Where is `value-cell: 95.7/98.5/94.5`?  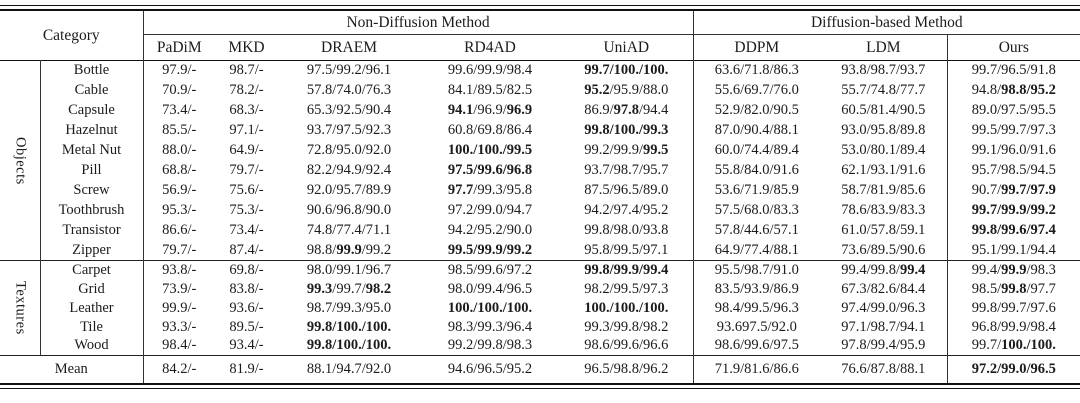 value-cell: 95.7/98.5/94.5 is located at coordinates (1013, 170).